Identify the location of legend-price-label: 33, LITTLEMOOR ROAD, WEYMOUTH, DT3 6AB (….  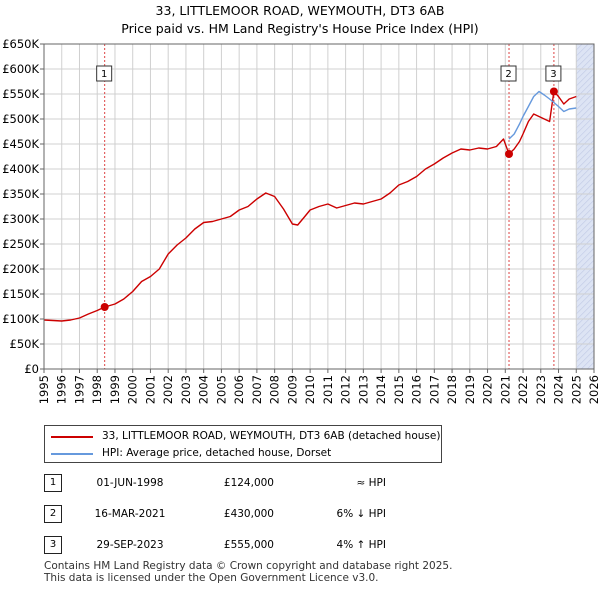
(271, 436).